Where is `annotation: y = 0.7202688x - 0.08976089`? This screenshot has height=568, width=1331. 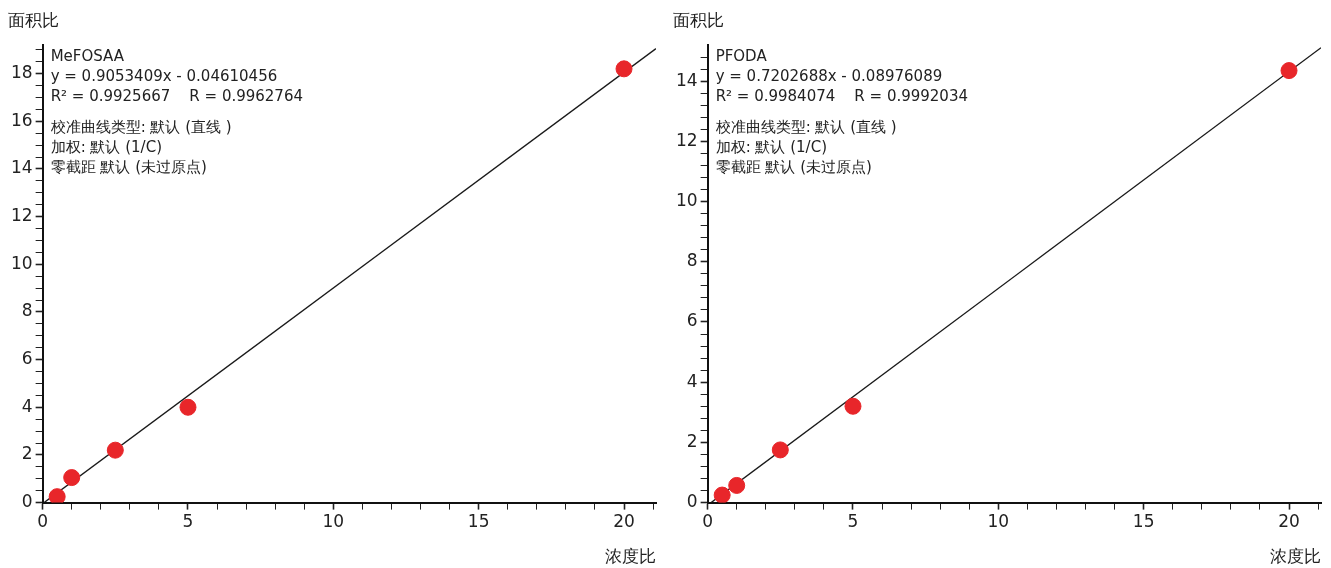 annotation: y = 0.7202688x - 0.08976089 is located at coordinates (829, 76).